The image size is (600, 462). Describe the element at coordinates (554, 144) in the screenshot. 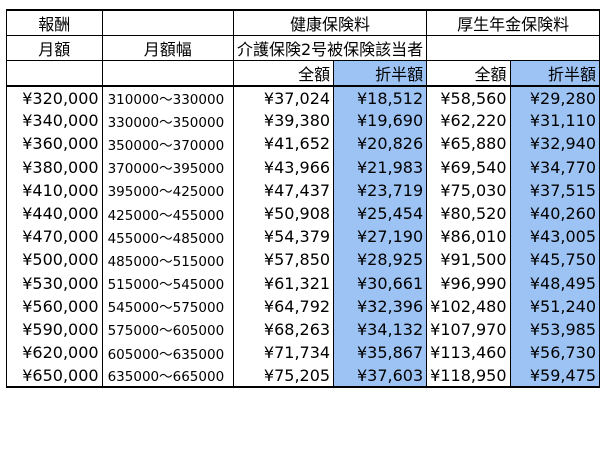

I see `cell-pension-half: ¥32,940` at that location.